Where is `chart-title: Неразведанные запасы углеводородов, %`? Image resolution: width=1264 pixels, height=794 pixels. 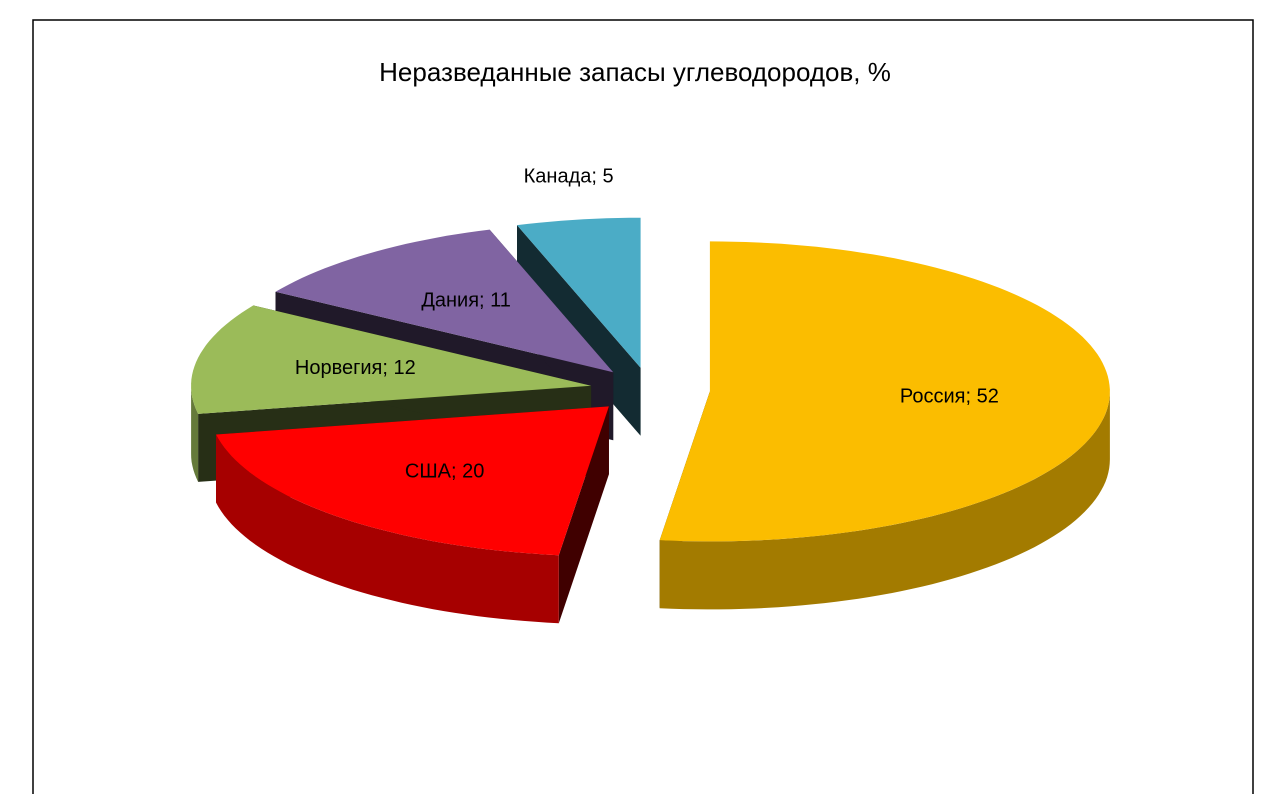 chart-title: Неразведанные запасы углеводородов, % is located at coordinates (635, 72).